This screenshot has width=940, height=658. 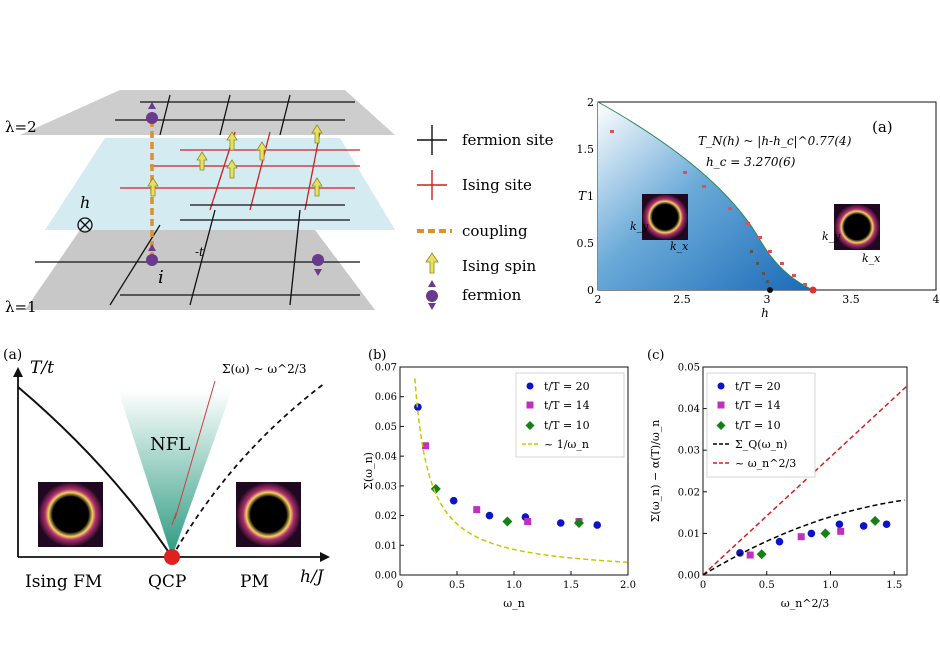 What do you see at coordinates (894, 585) in the screenshot?
I see `panel-c-xtick-label: 1.5` at bounding box center [894, 585].